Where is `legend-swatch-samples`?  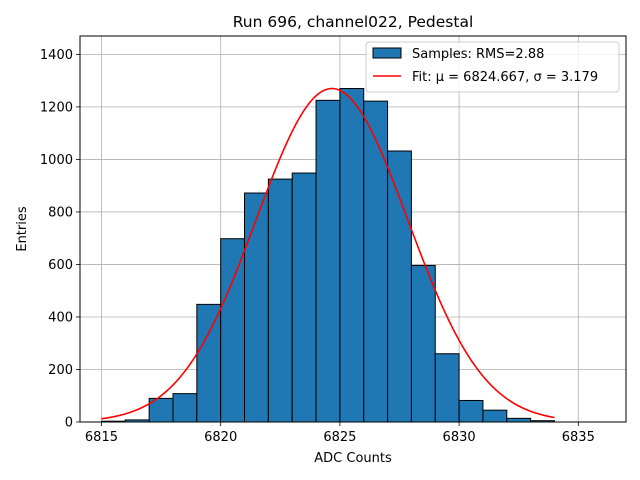
legend-swatch-samples is located at coordinates (387, 53).